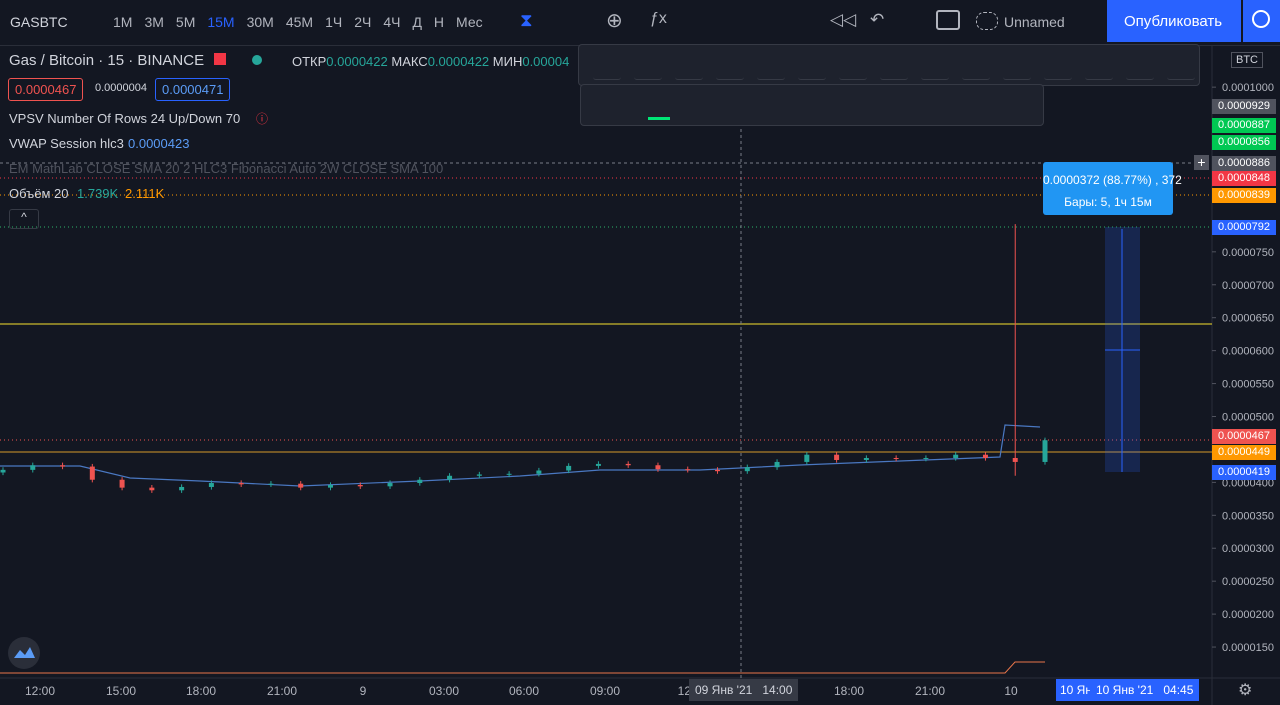  What do you see at coordinates (877, 19) in the screenshot?
I see `undo-icon: ↶` at bounding box center [877, 19].